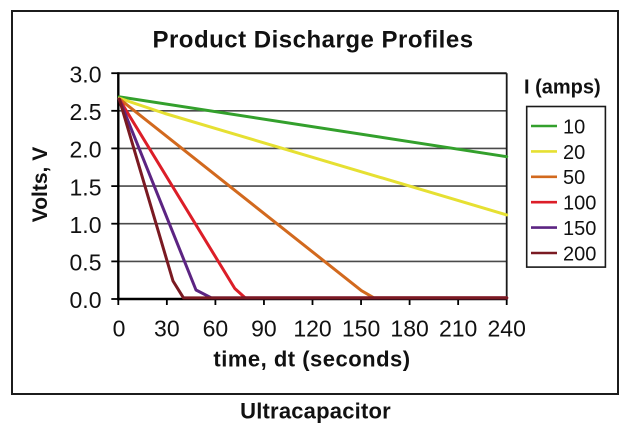 This screenshot has width=634, height=429. I want to click on svg-text: 0, so click(119, 329).